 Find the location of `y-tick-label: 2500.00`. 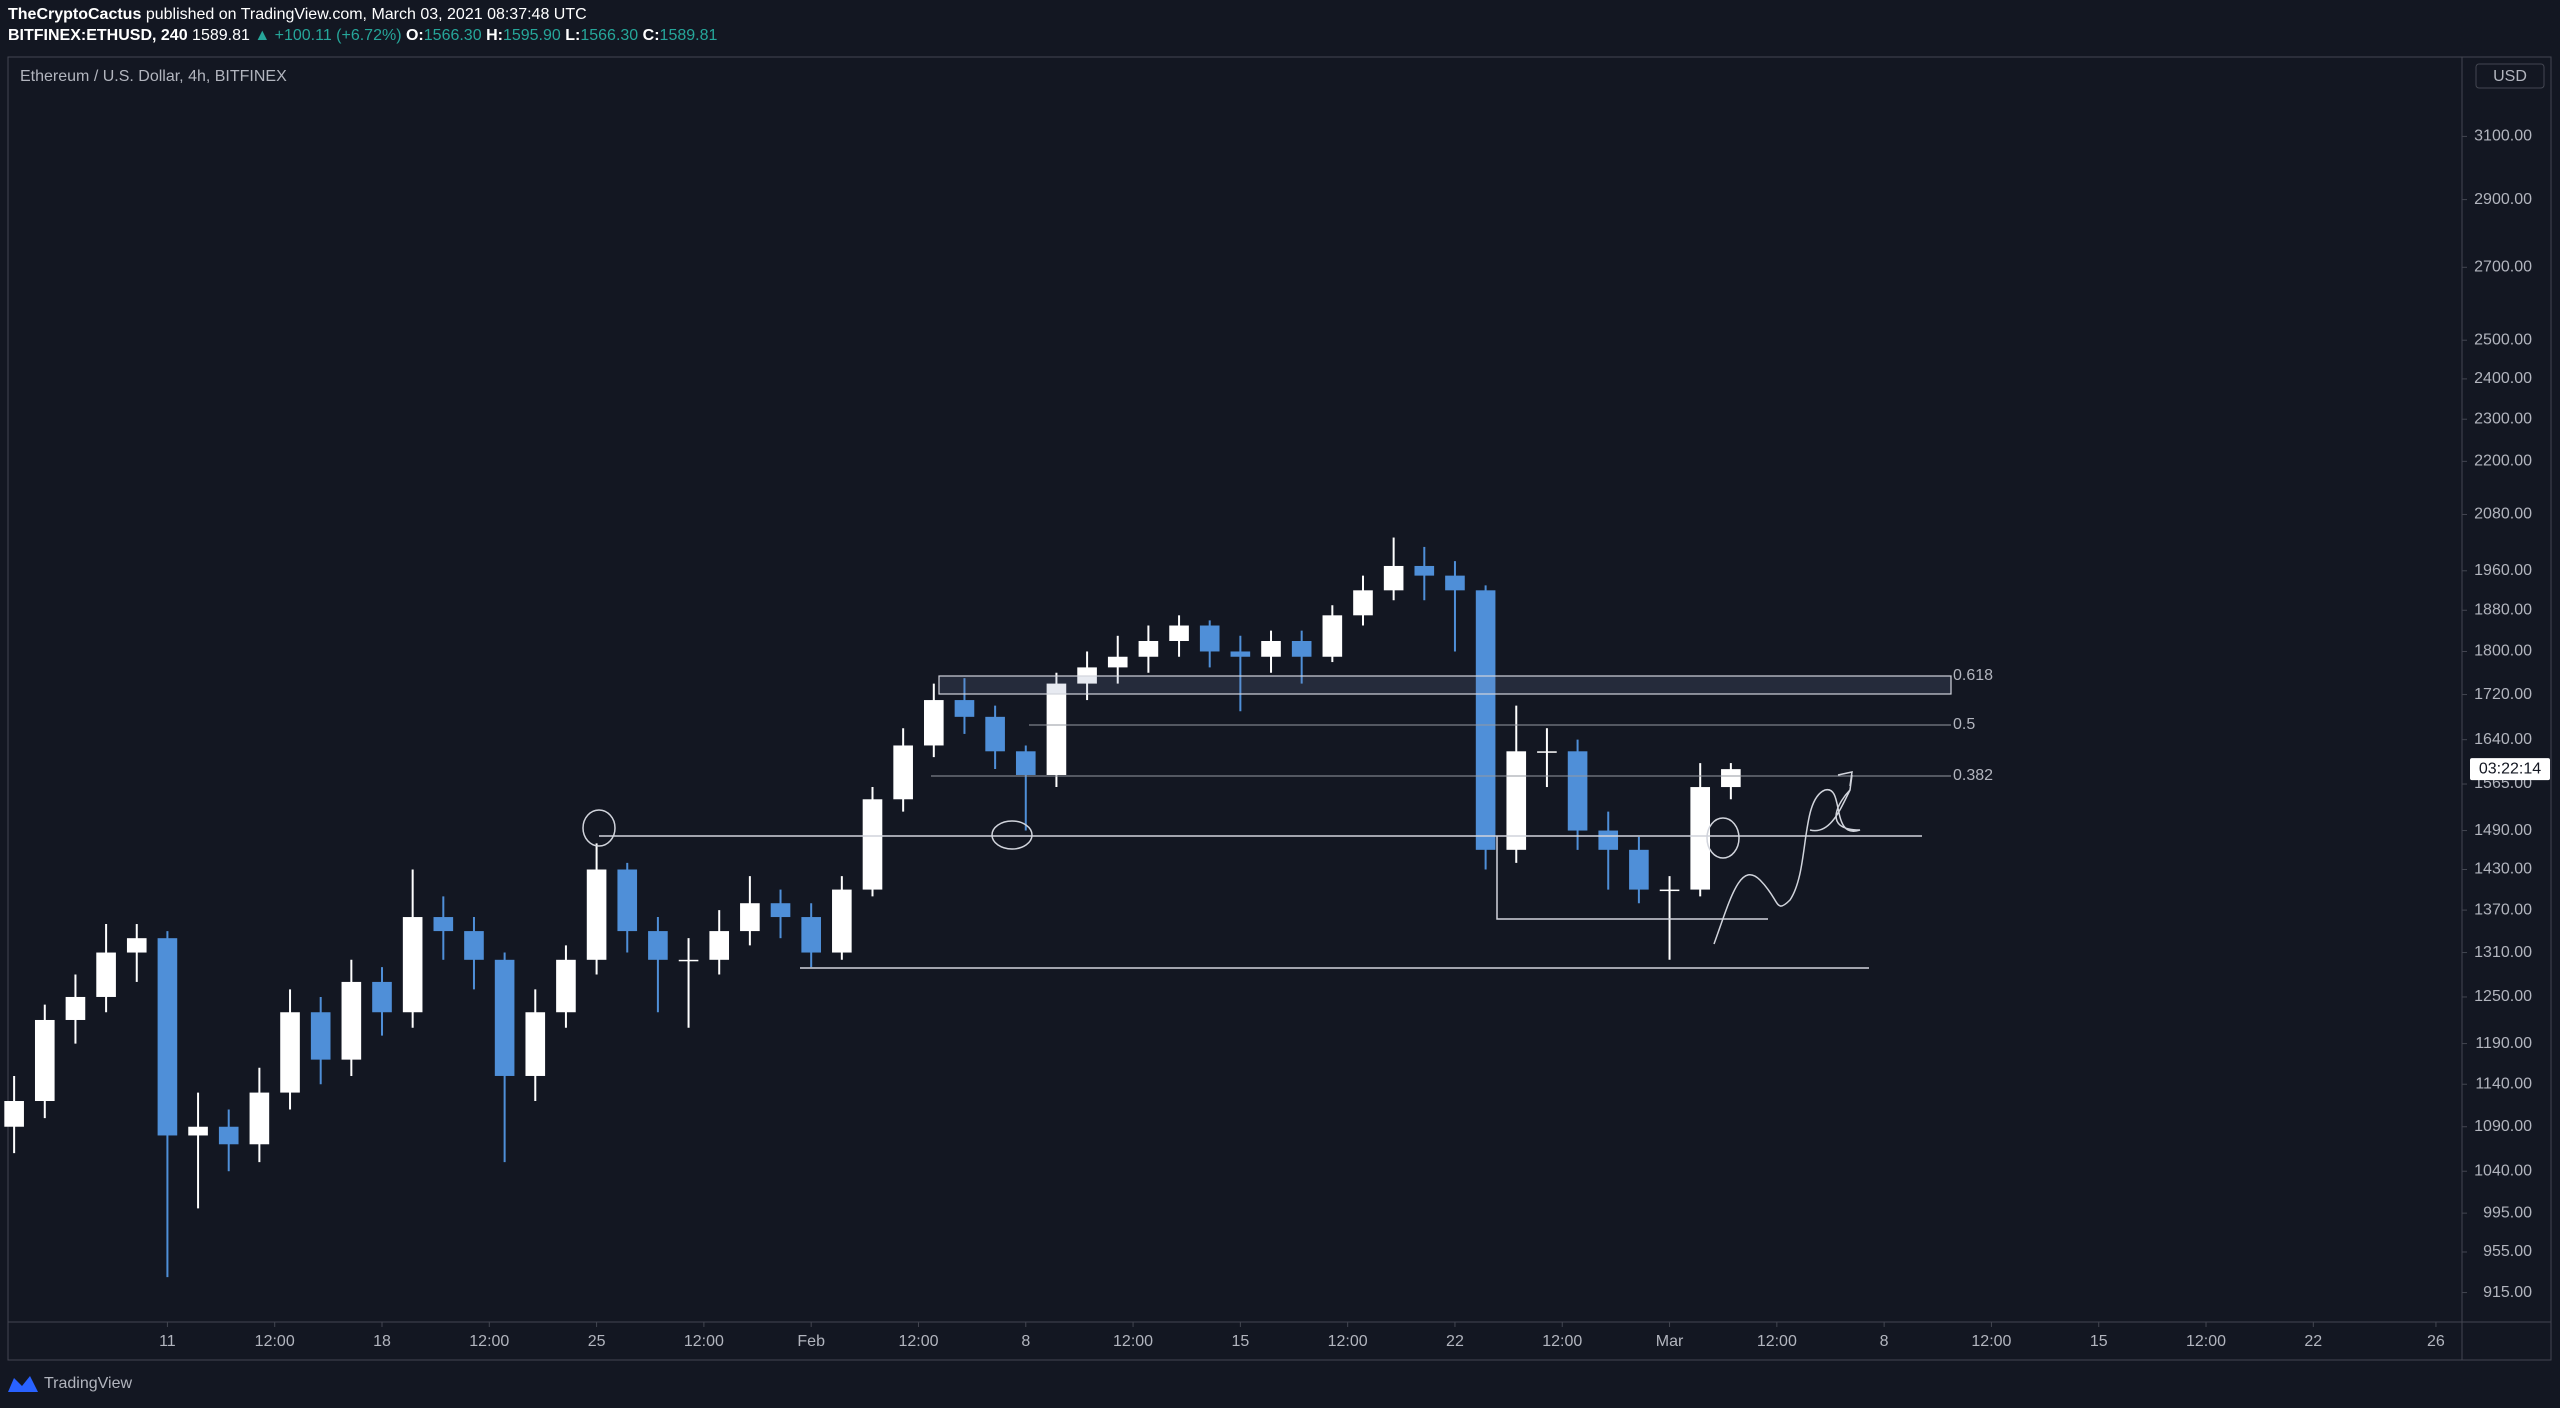

y-tick-label: 2500.00 is located at coordinates (2503, 339).